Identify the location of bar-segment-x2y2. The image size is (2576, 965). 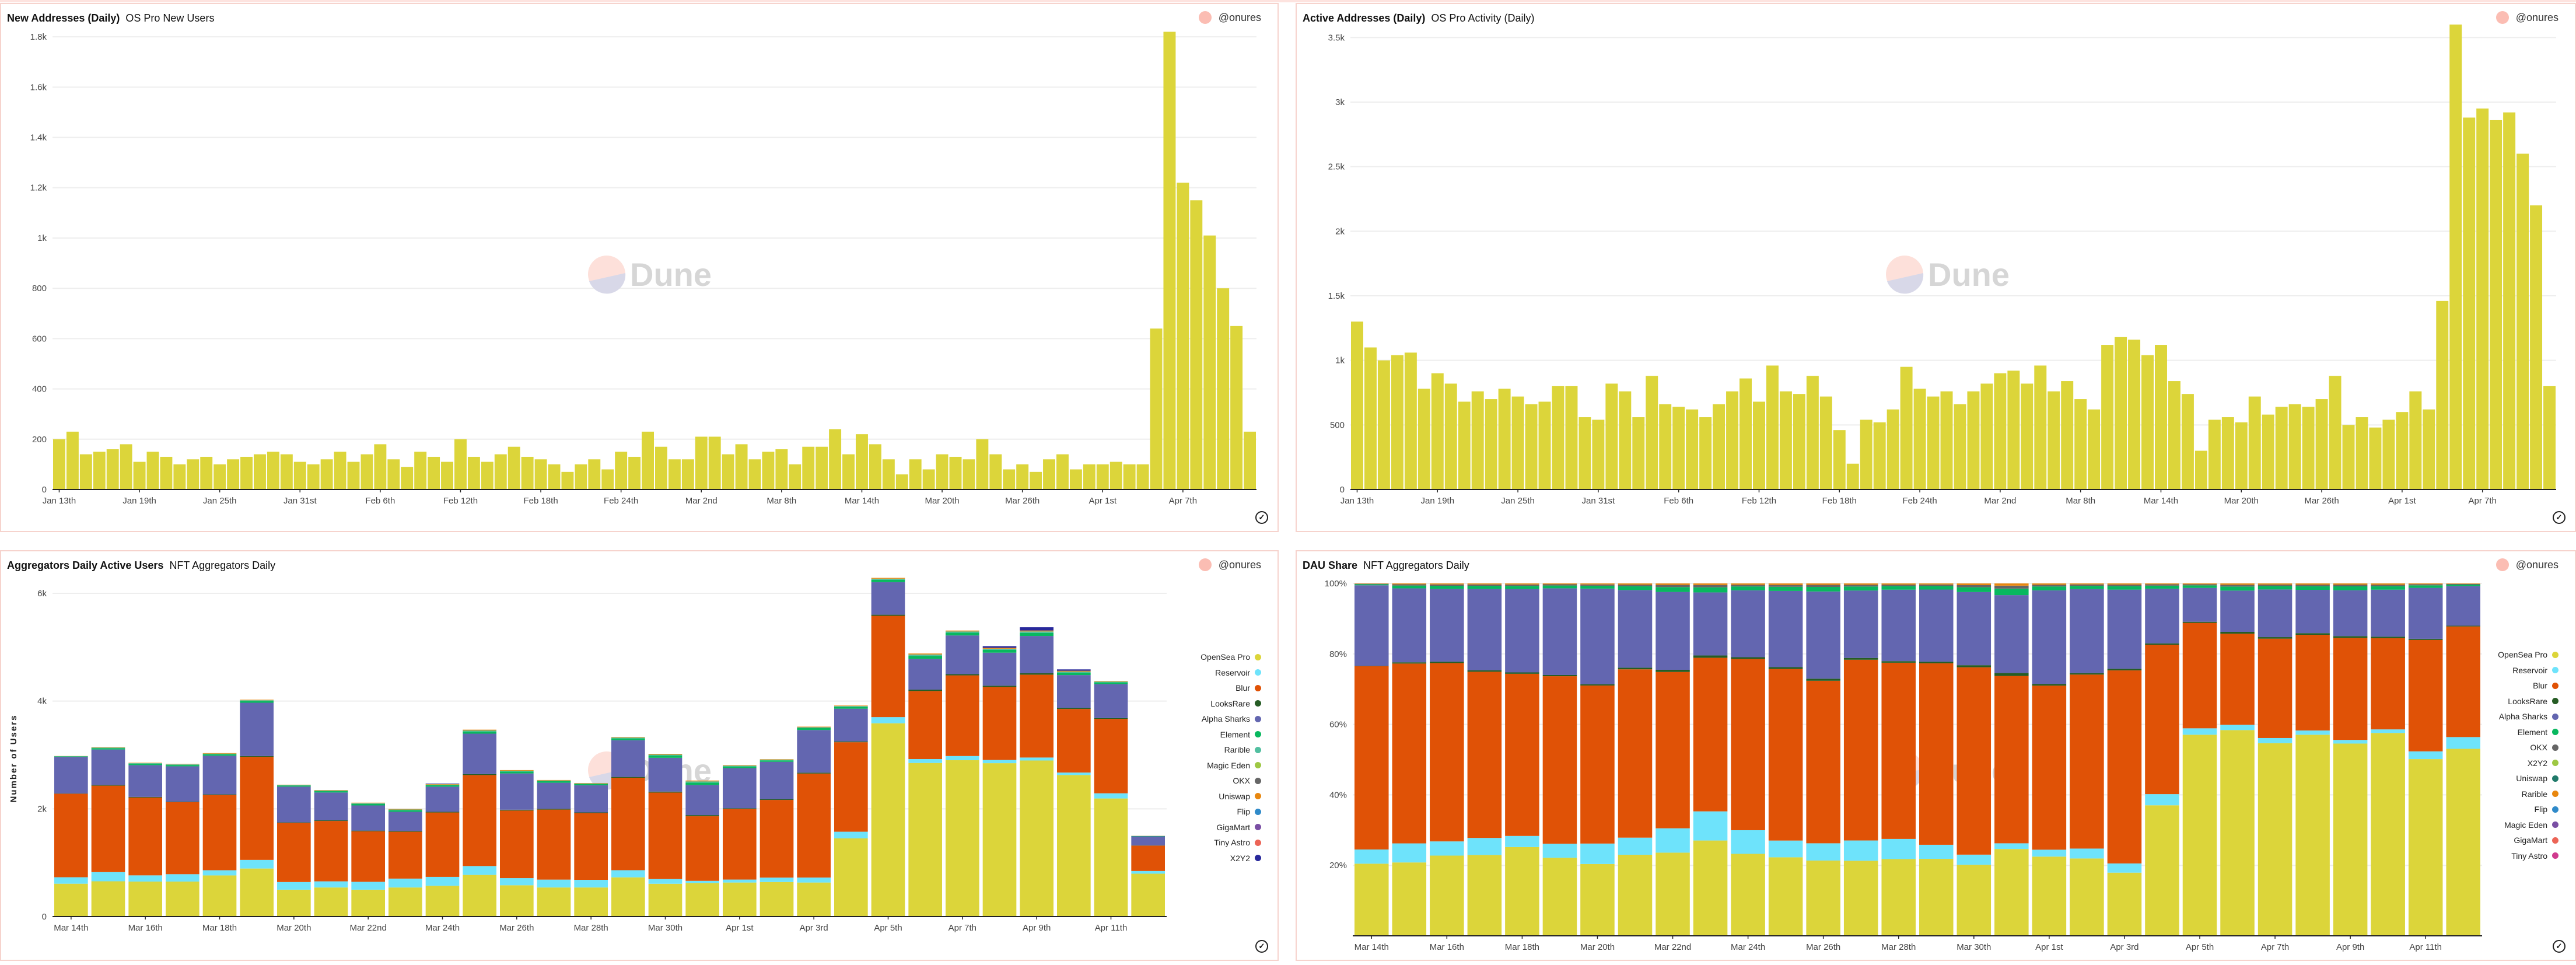
(1037, 629).